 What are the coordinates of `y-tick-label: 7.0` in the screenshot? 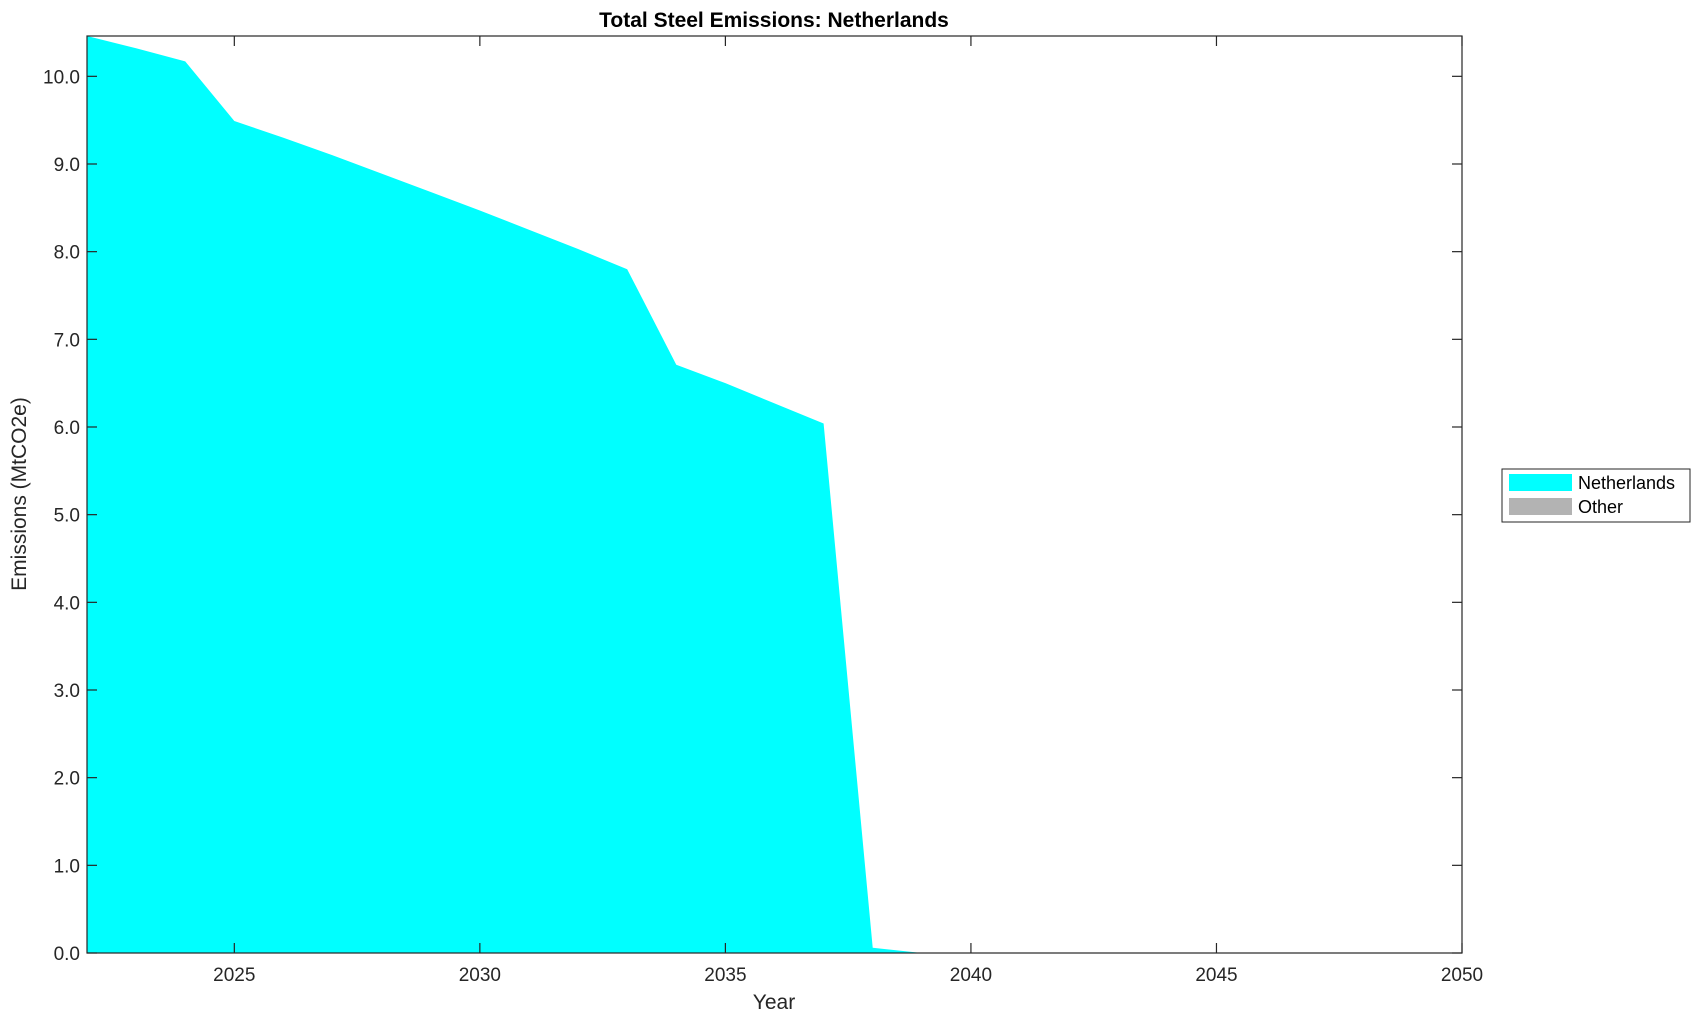 It's located at (67, 340).